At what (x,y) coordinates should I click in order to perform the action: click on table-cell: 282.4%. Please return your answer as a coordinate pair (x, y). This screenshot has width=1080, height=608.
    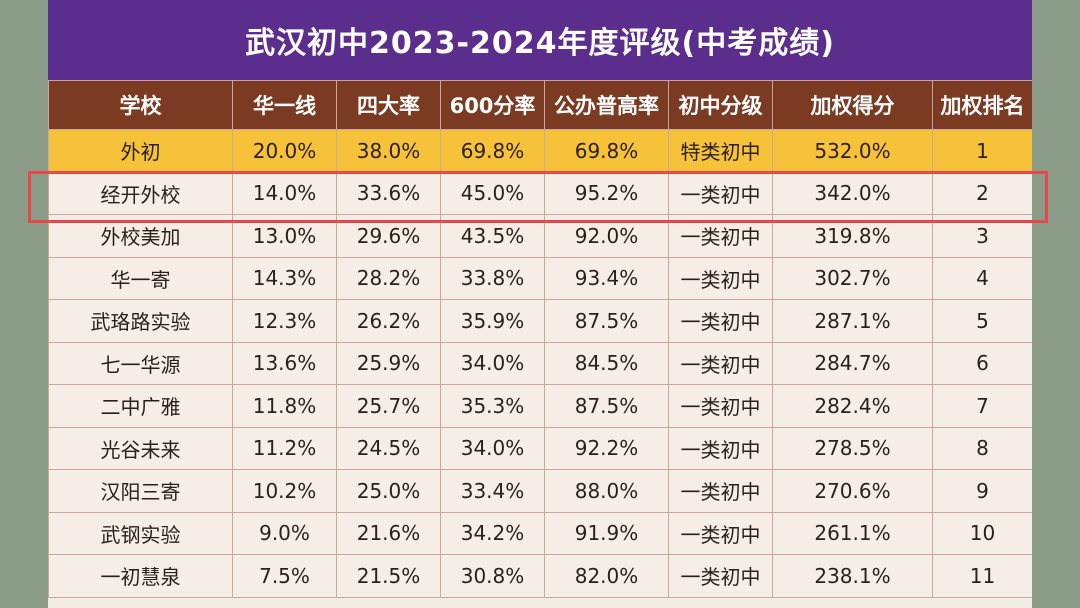
    Looking at the image, I should click on (852, 406).